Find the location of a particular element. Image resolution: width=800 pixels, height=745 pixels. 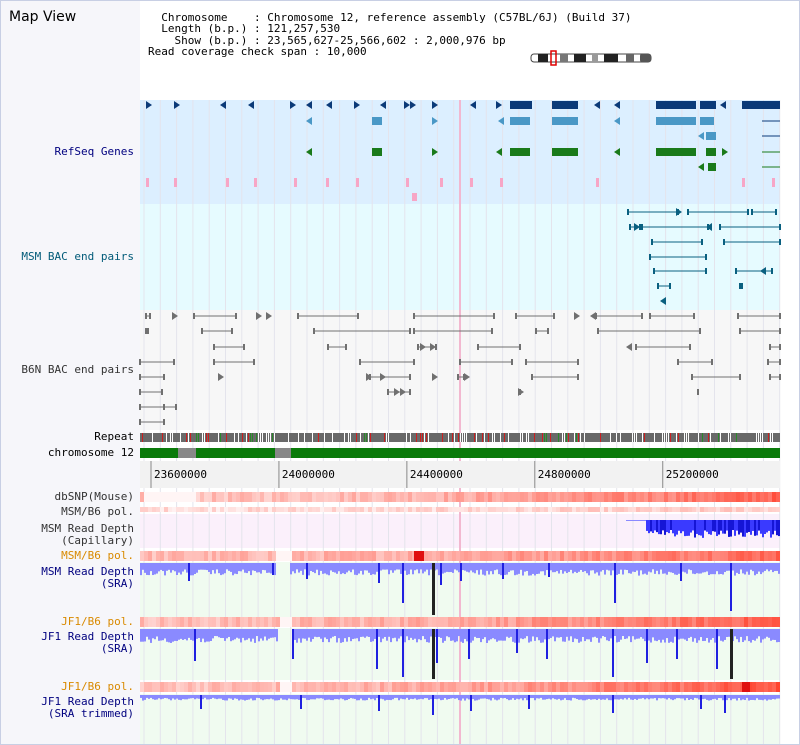

track-label-dbsnp: dbSNP(Mouse) is located at coordinates (94, 496).